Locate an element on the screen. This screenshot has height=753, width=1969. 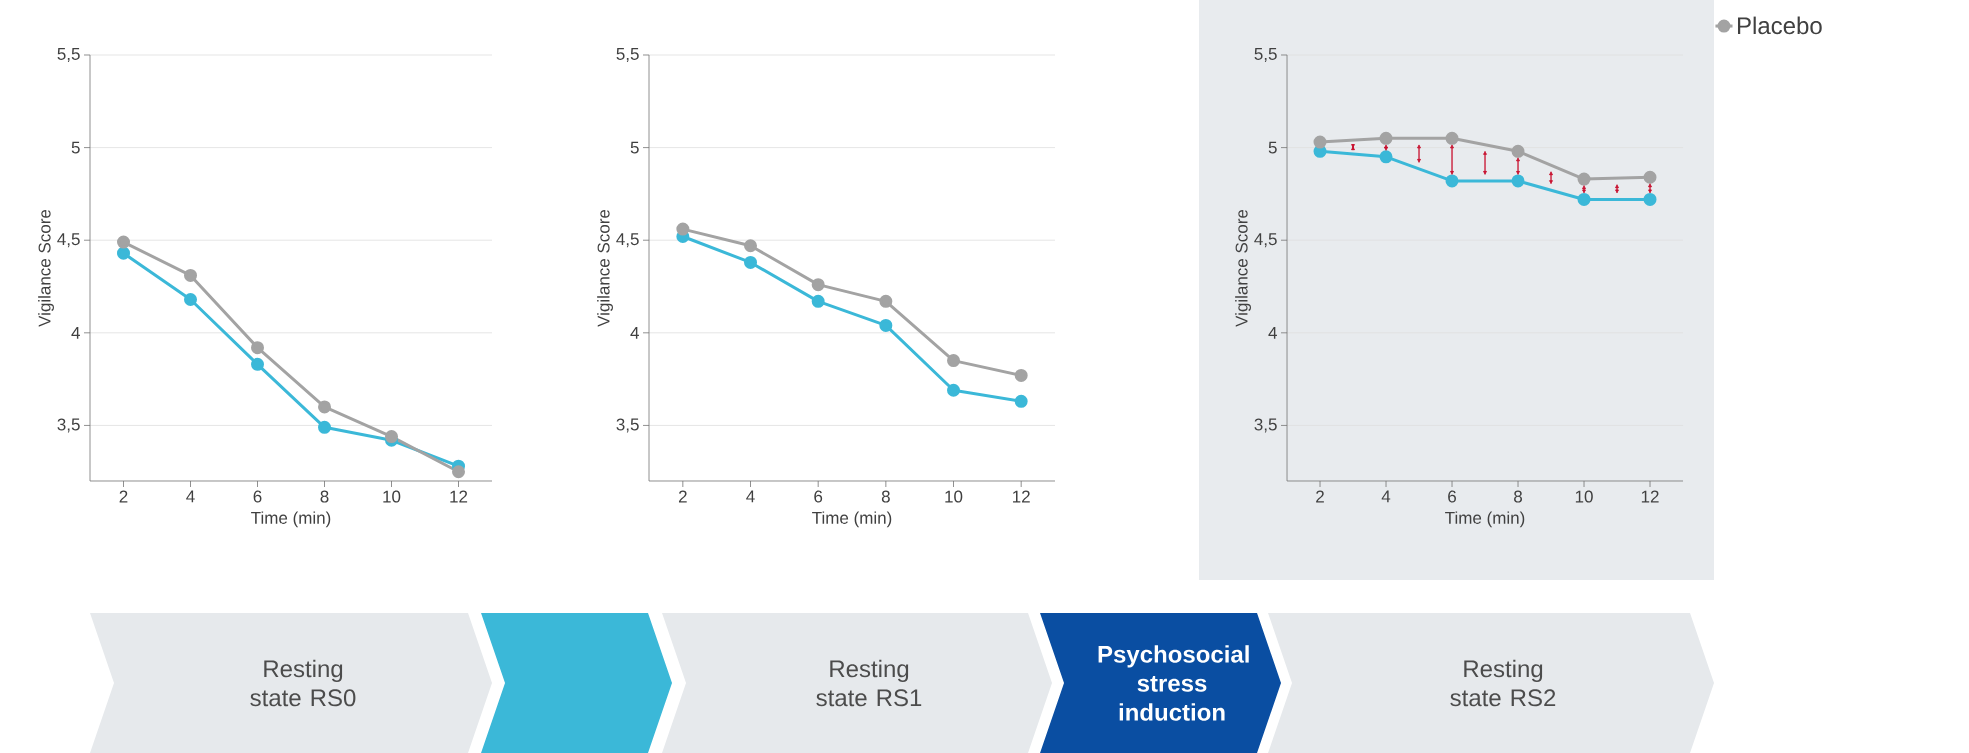
category-label: Psychosocial stress induction is located at coordinates (1173, 683).